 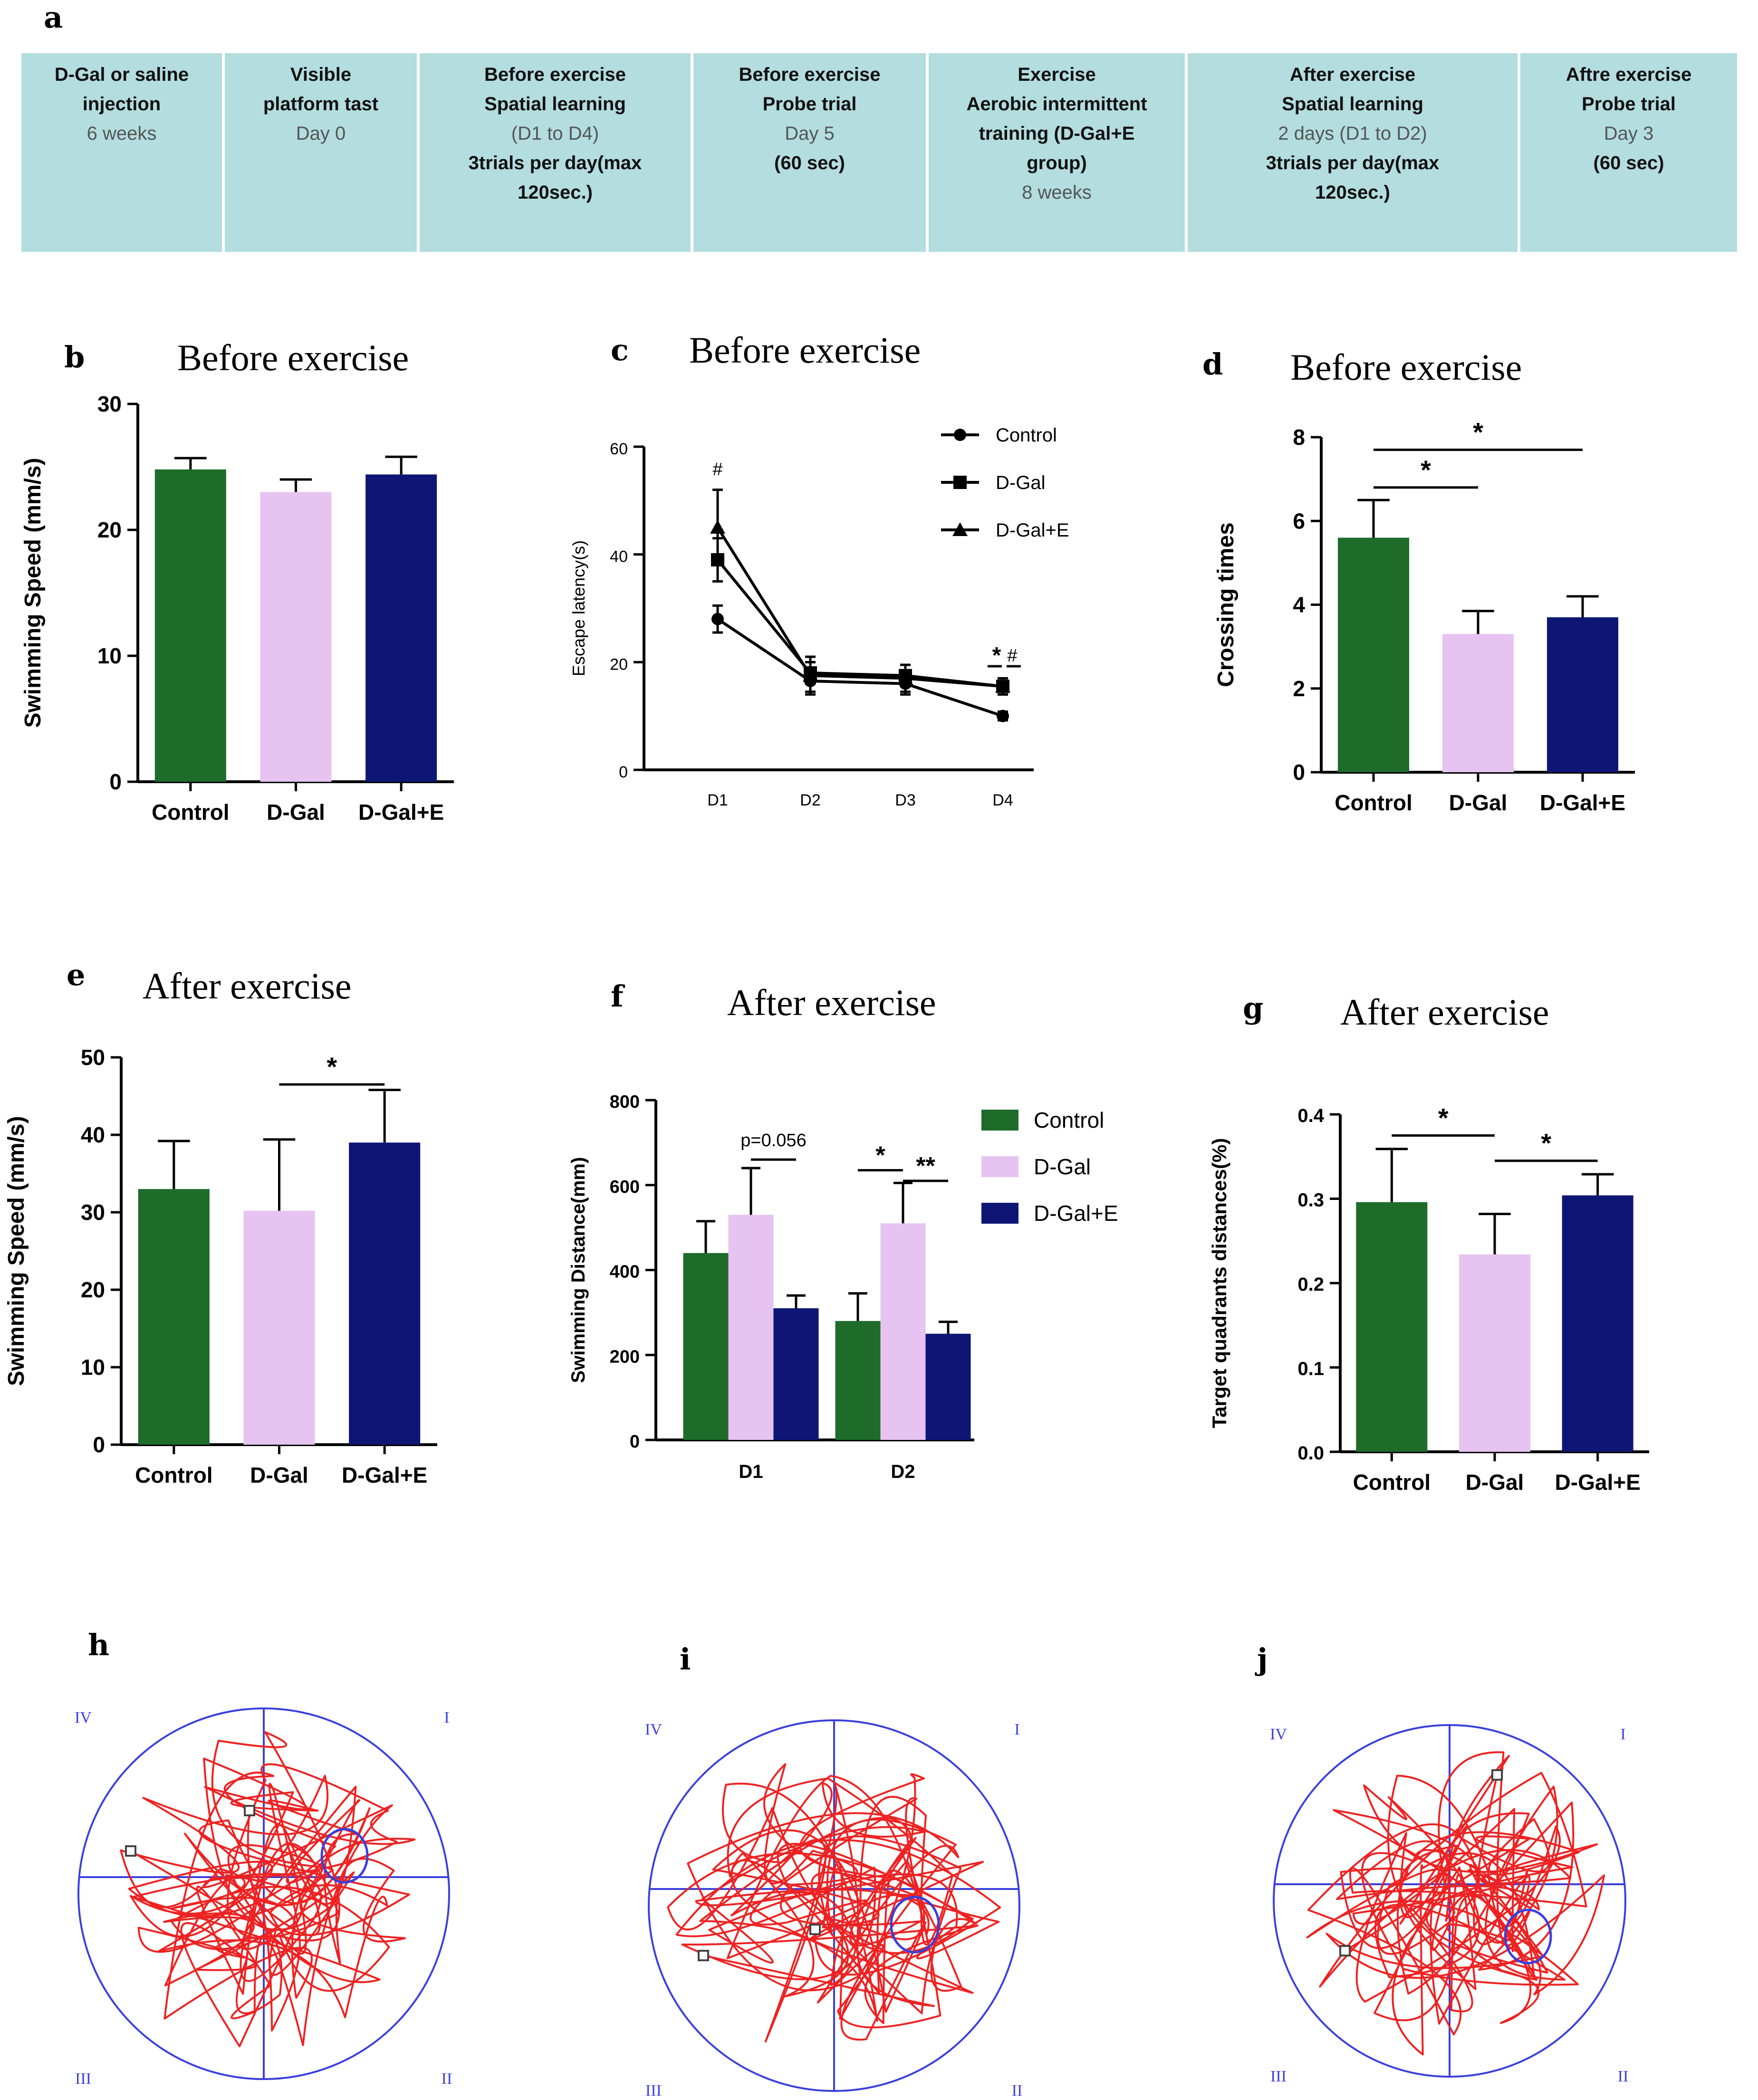 What do you see at coordinates (1056, 104) in the screenshot?
I see `timeline-step-text: Aerobic intermittent` at bounding box center [1056, 104].